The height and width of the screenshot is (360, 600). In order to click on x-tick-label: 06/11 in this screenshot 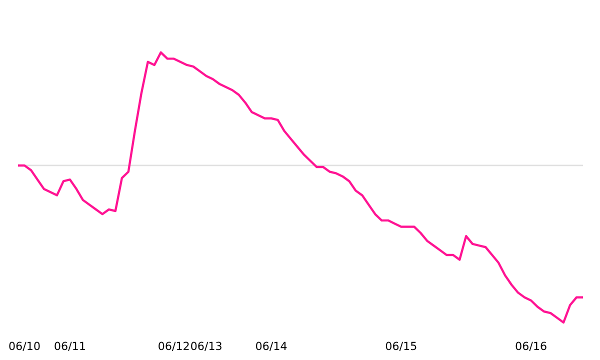, I will do `click(69, 347)`.